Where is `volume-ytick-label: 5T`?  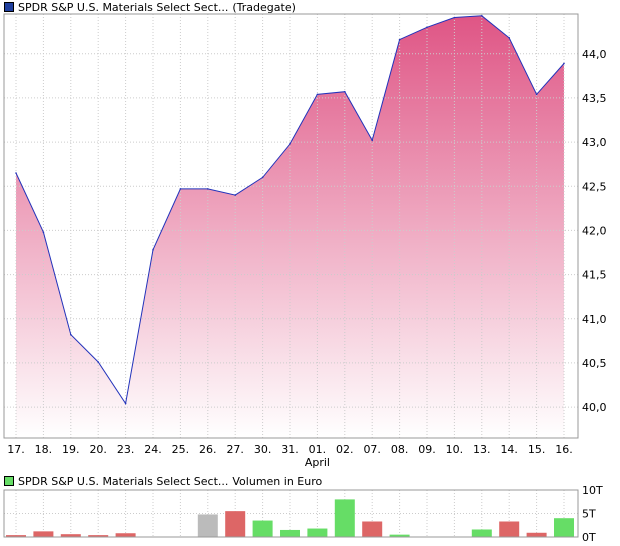 volume-ytick-label: 5T is located at coordinates (589, 514).